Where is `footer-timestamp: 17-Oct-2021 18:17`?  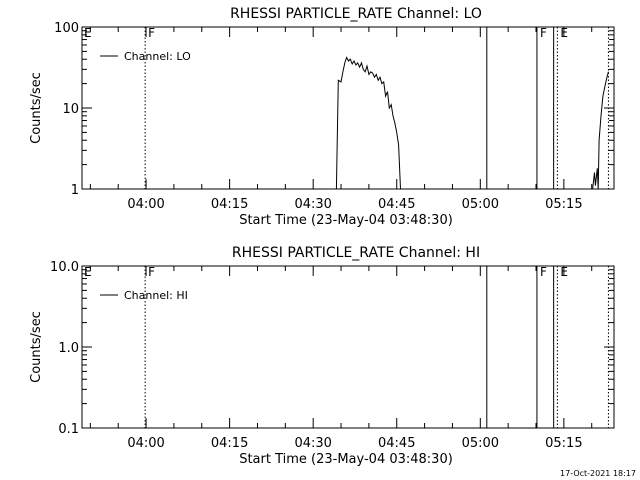 footer-timestamp: 17-Oct-2021 18:17 is located at coordinates (598, 473).